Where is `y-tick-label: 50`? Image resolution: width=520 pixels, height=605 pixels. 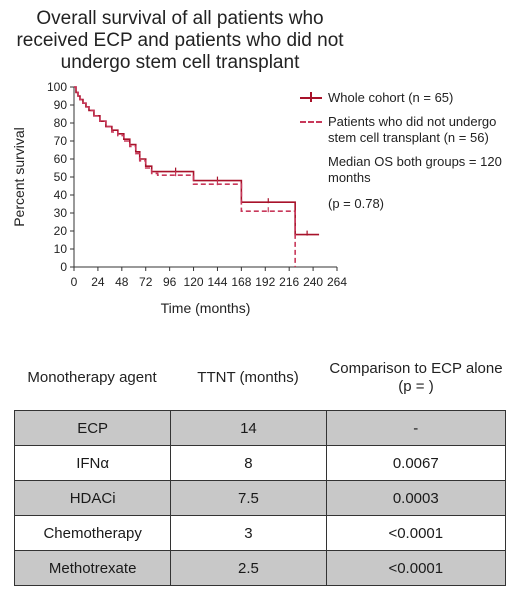
y-tick-label: 50 is located at coordinates (61, 177).